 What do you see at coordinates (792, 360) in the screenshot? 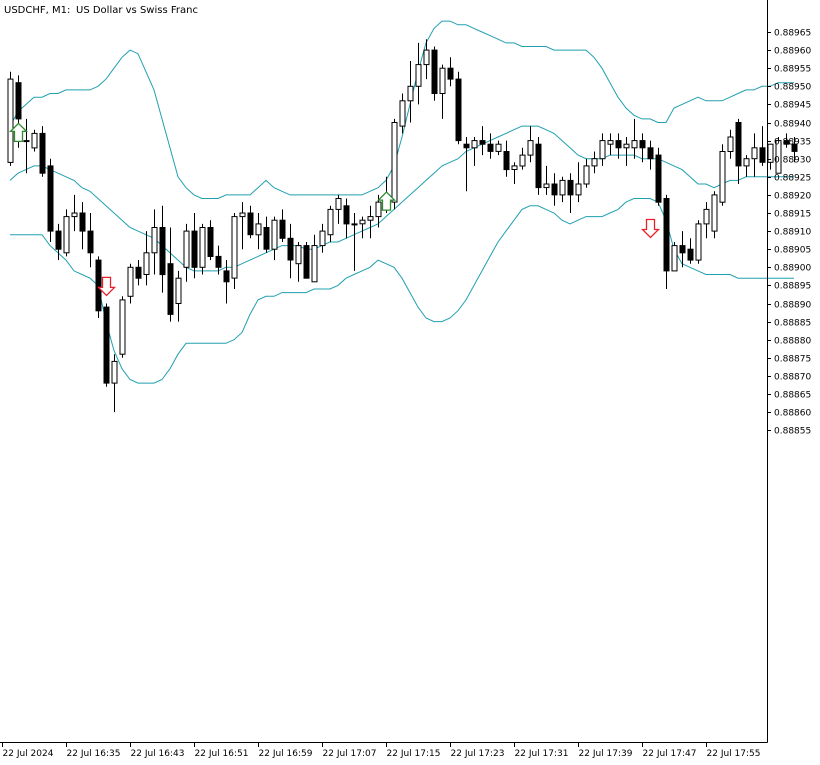
I see `price-tick-label: 0.88875` at bounding box center [792, 360].